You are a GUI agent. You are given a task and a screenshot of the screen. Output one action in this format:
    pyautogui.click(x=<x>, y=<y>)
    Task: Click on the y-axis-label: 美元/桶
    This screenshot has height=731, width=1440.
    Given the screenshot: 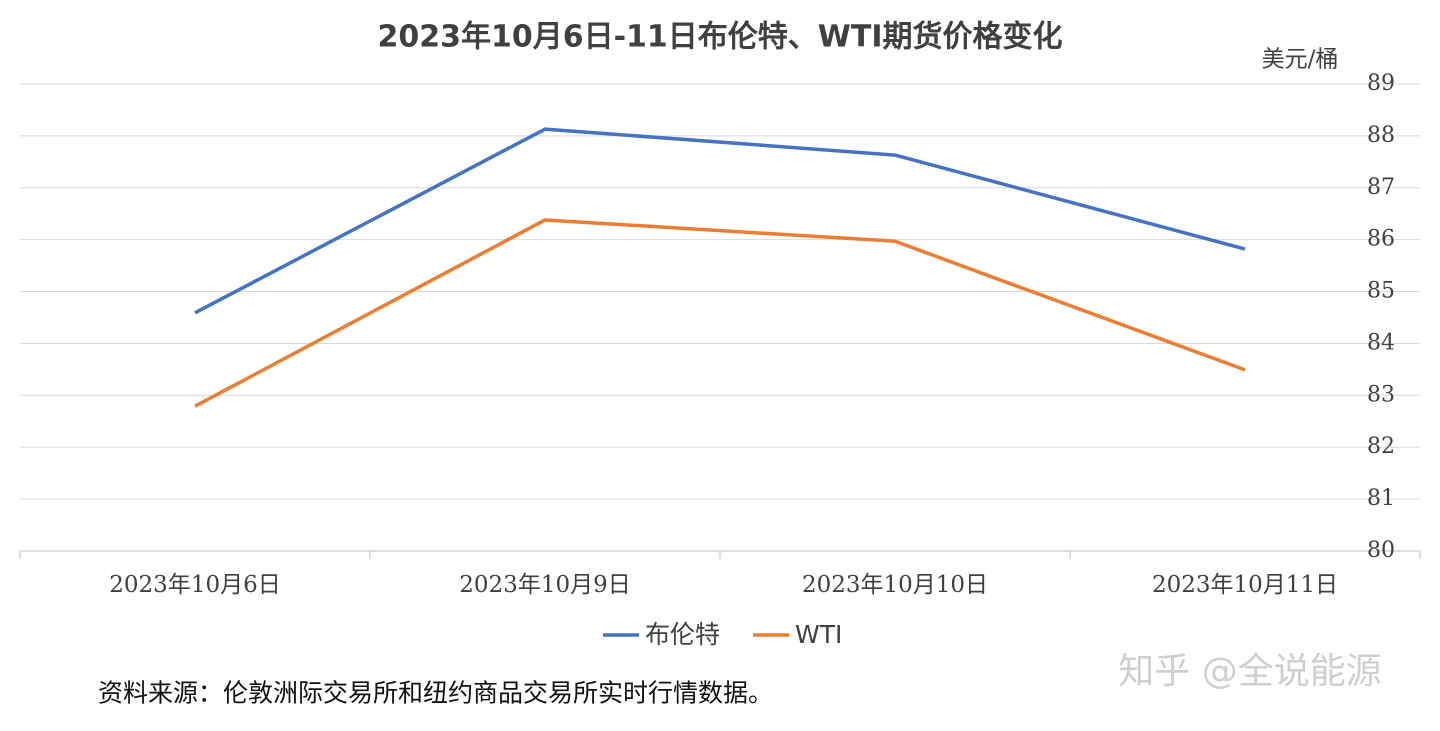 What is the action you would take?
    pyautogui.click(x=1300, y=60)
    